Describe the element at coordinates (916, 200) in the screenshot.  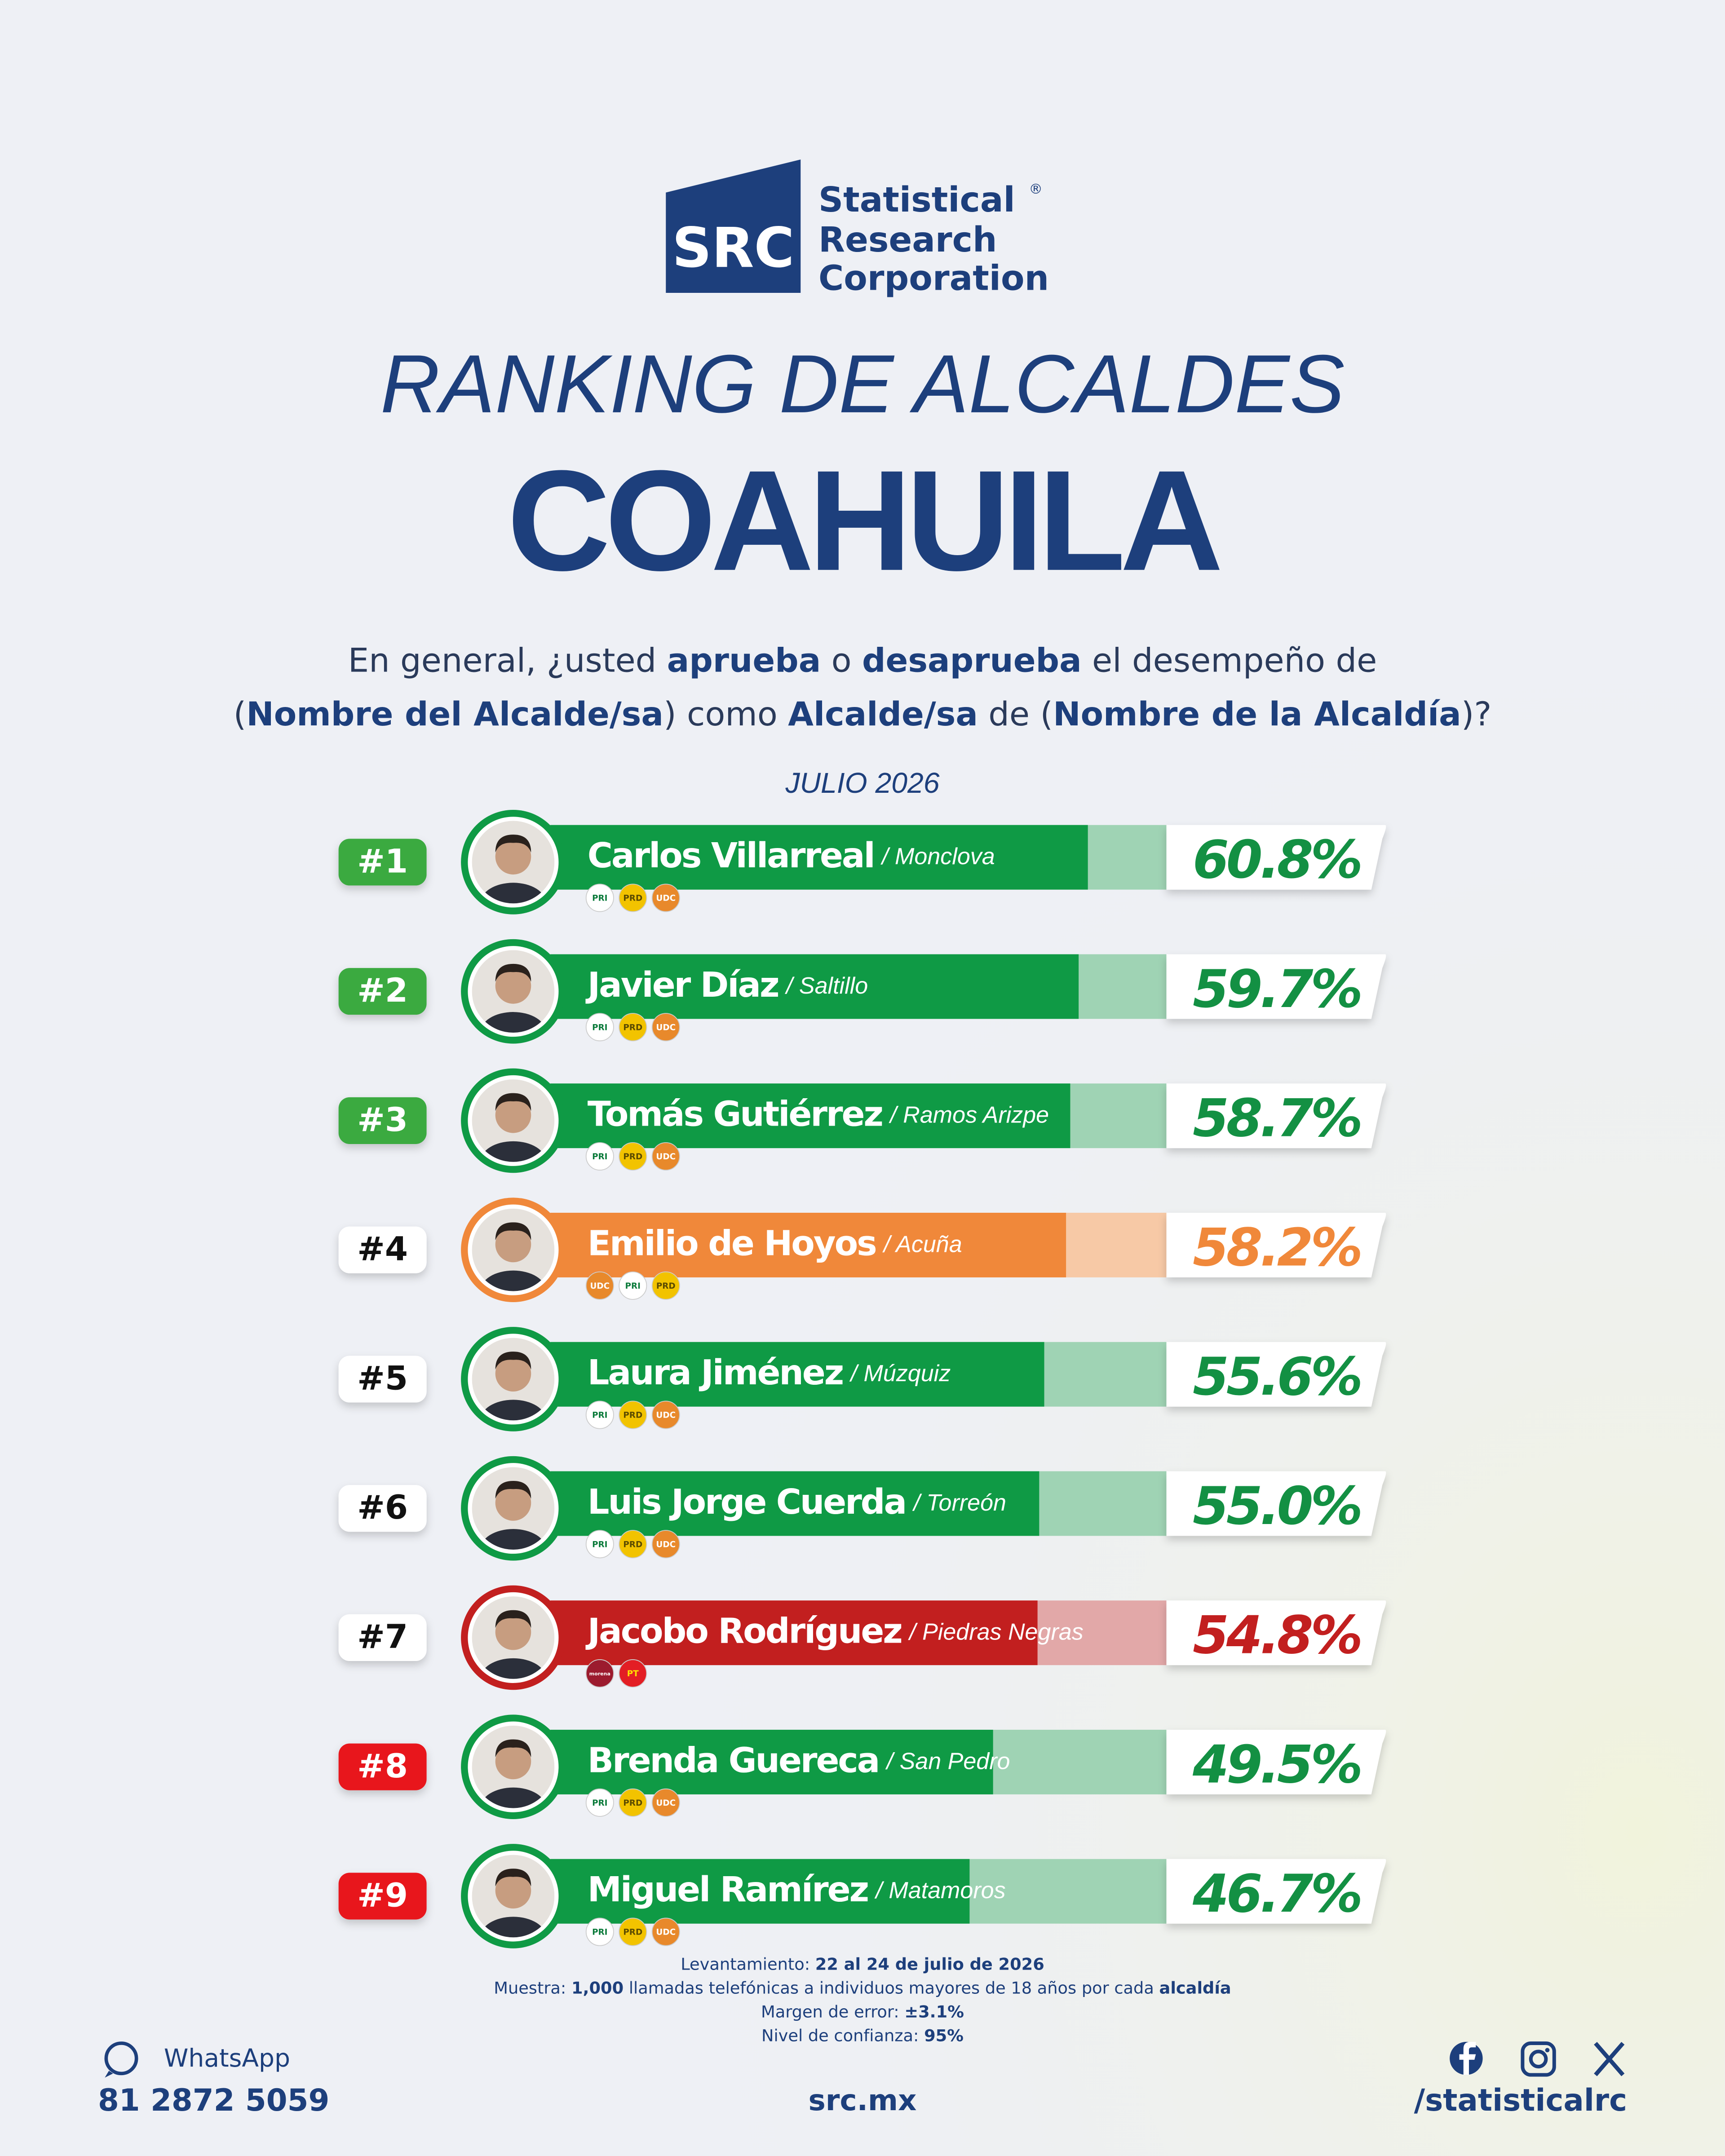
I see `logo-line: Statistical` at that location.